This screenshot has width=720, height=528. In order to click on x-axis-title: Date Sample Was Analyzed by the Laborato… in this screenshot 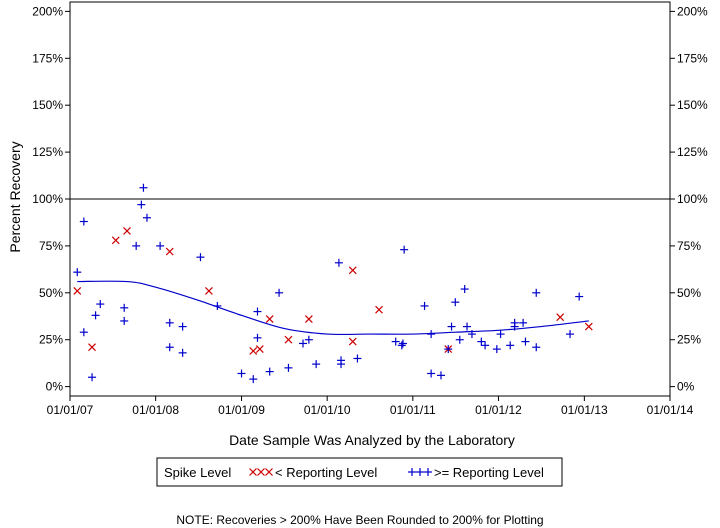, I will do `click(372, 440)`.